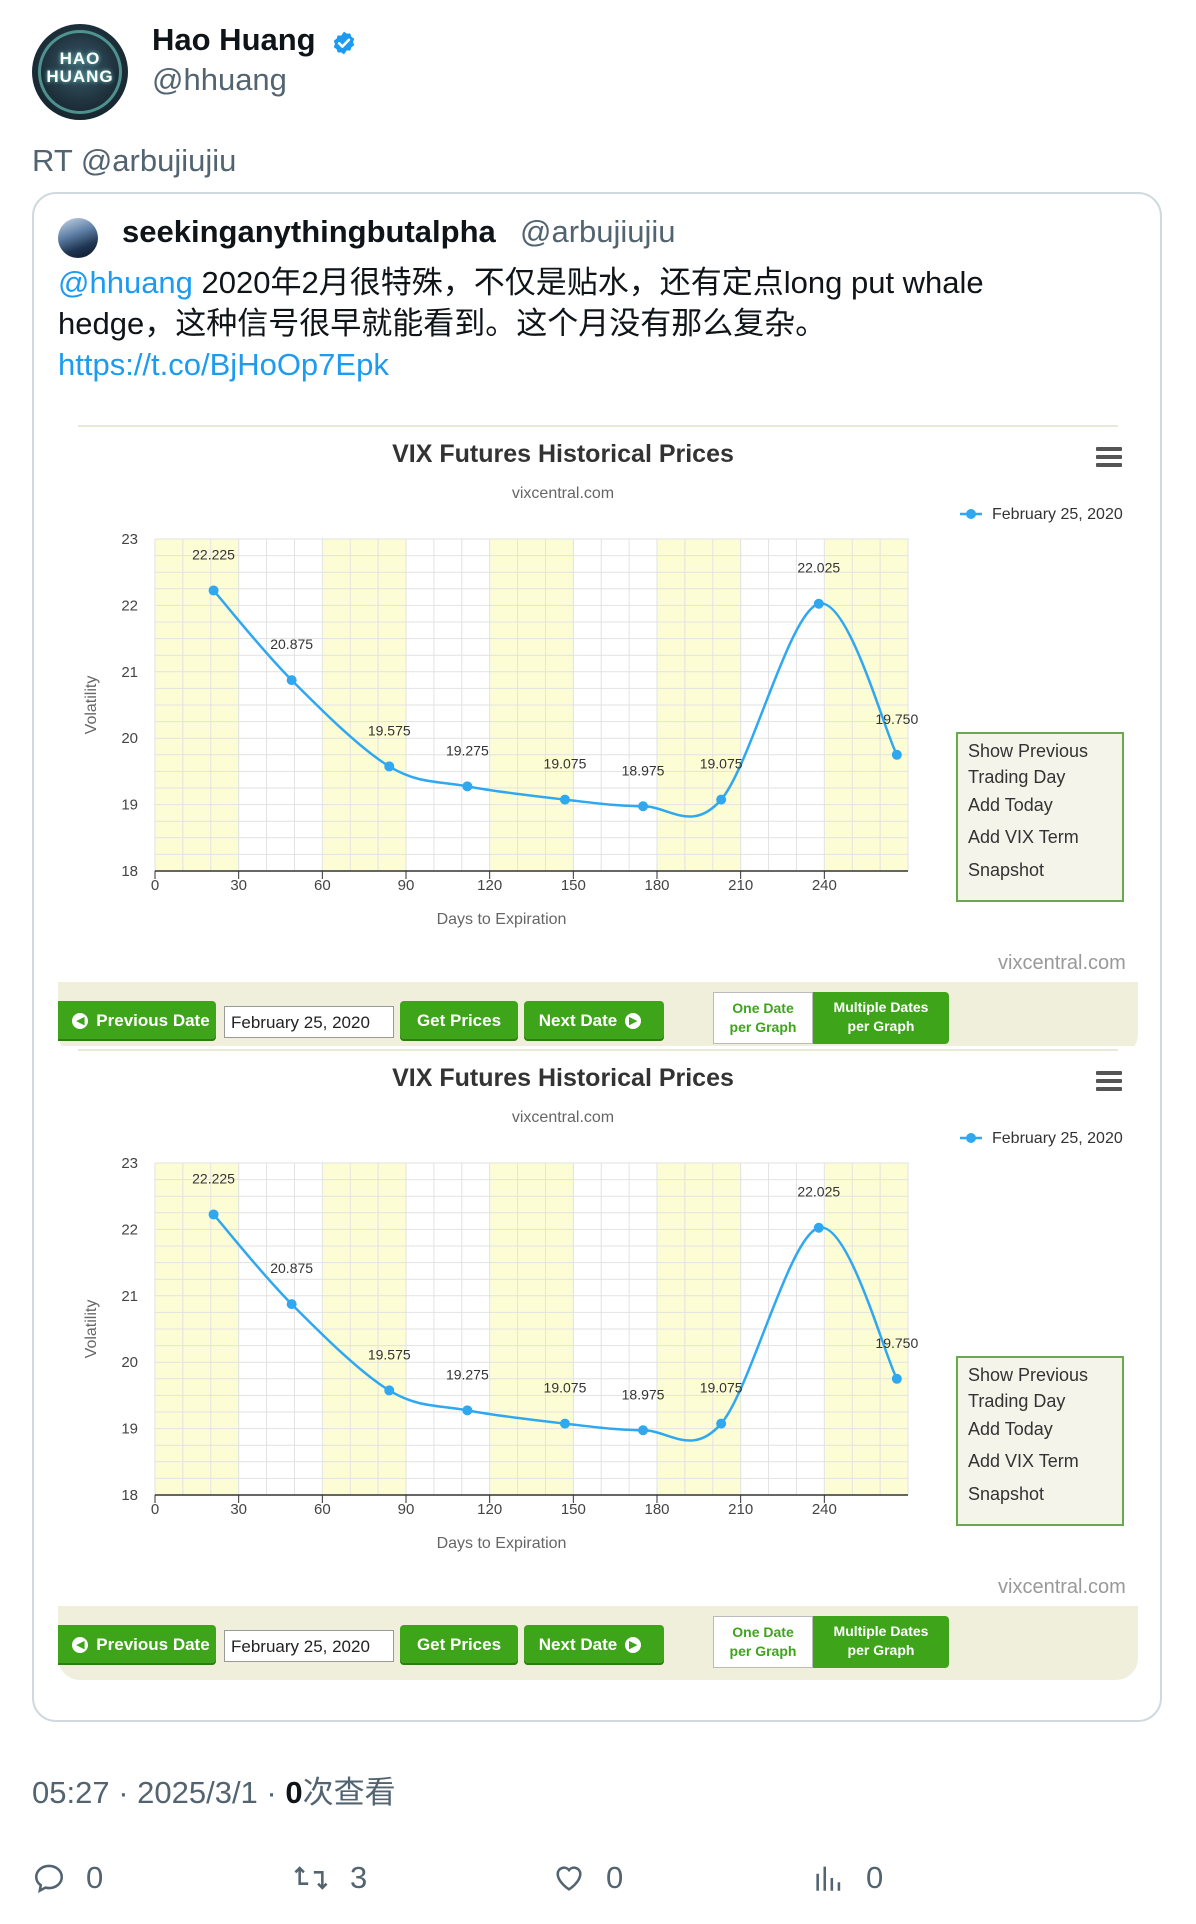 The width and height of the screenshot is (1196, 1924). What do you see at coordinates (78, 238) in the screenshot?
I see `quoted-author-avatar` at bounding box center [78, 238].